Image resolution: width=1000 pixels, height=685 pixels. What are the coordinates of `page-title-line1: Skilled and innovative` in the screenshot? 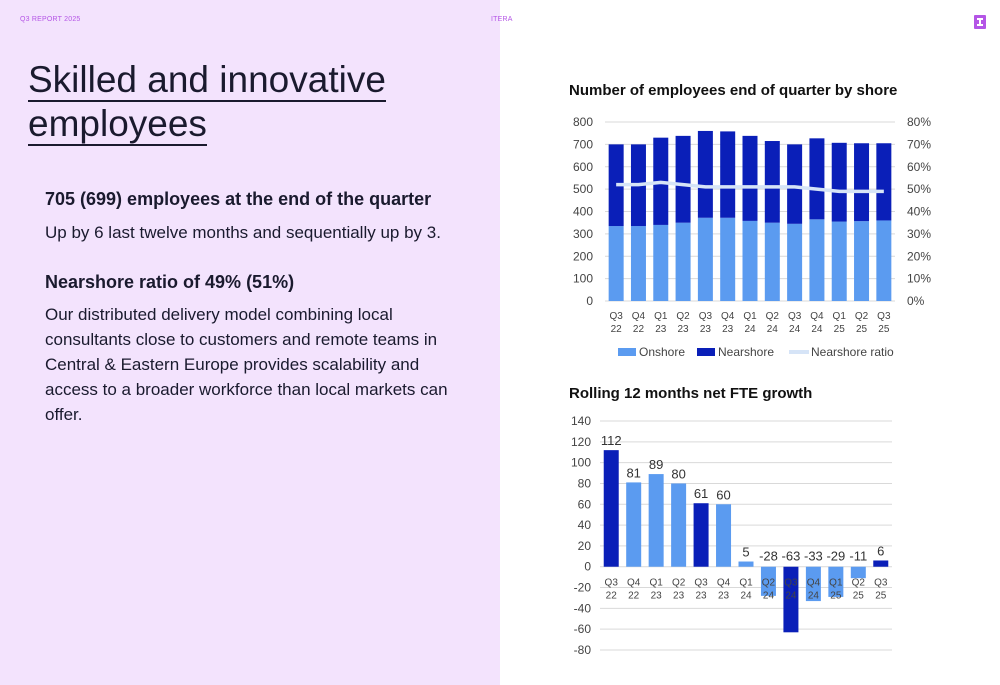 It's located at (207, 80).